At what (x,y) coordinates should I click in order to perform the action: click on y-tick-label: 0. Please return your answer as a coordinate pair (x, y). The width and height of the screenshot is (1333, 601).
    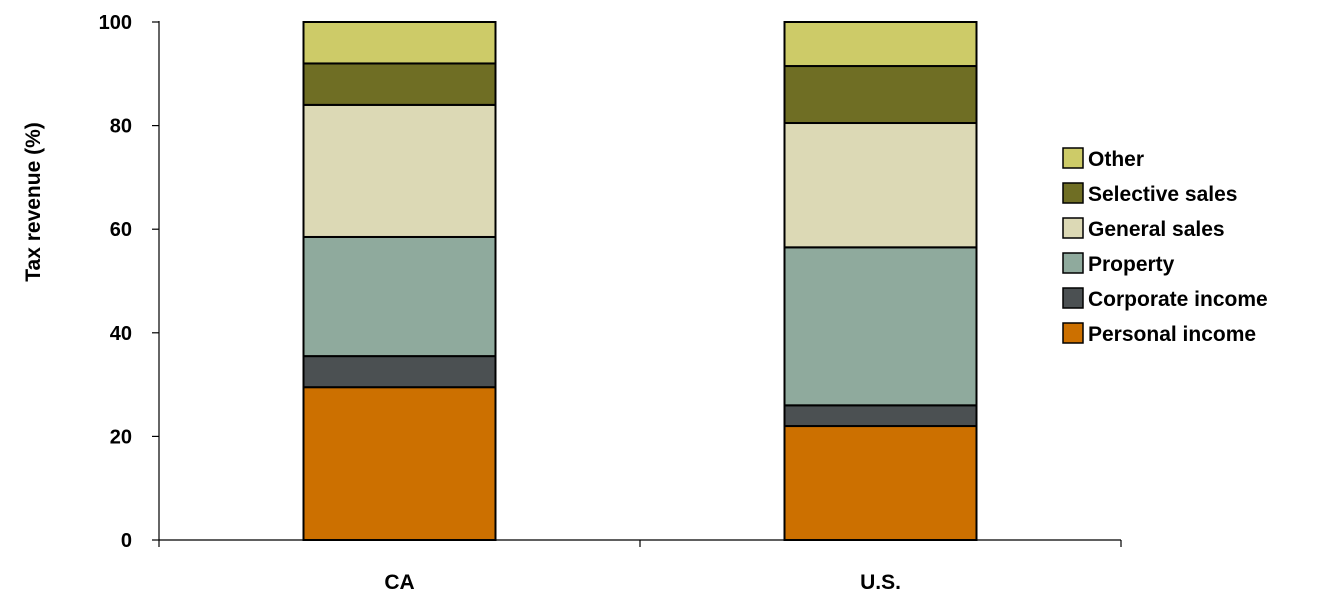
    Looking at the image, I should click on (126, 541).